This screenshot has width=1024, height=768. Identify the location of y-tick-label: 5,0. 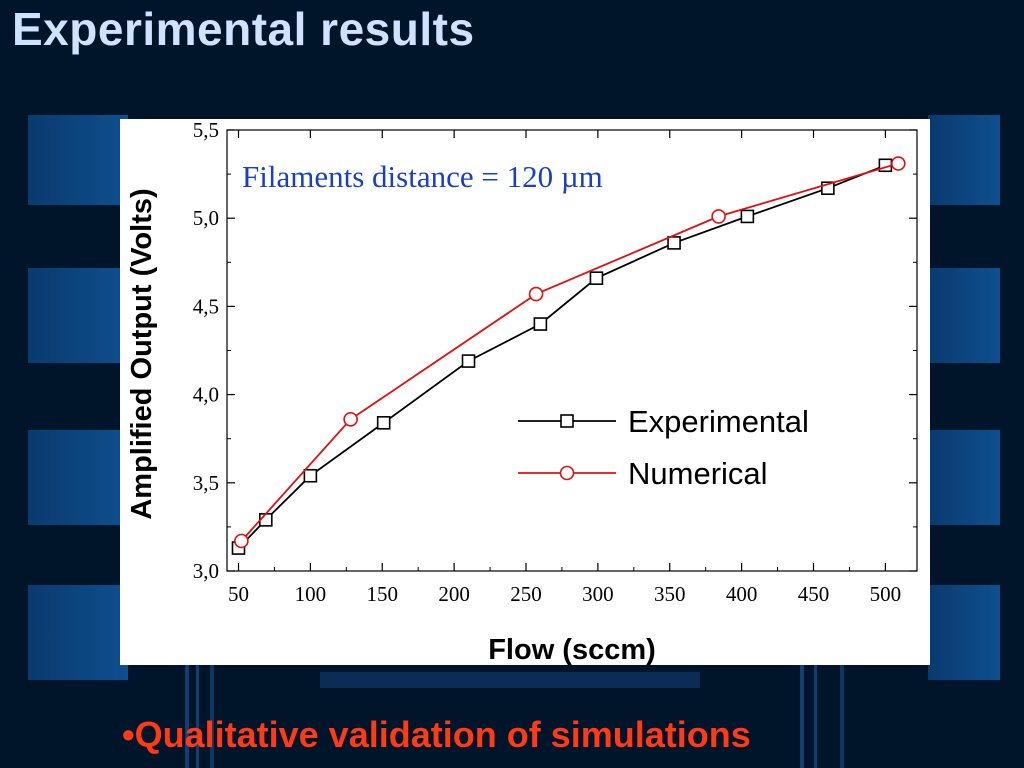
(206, 218).